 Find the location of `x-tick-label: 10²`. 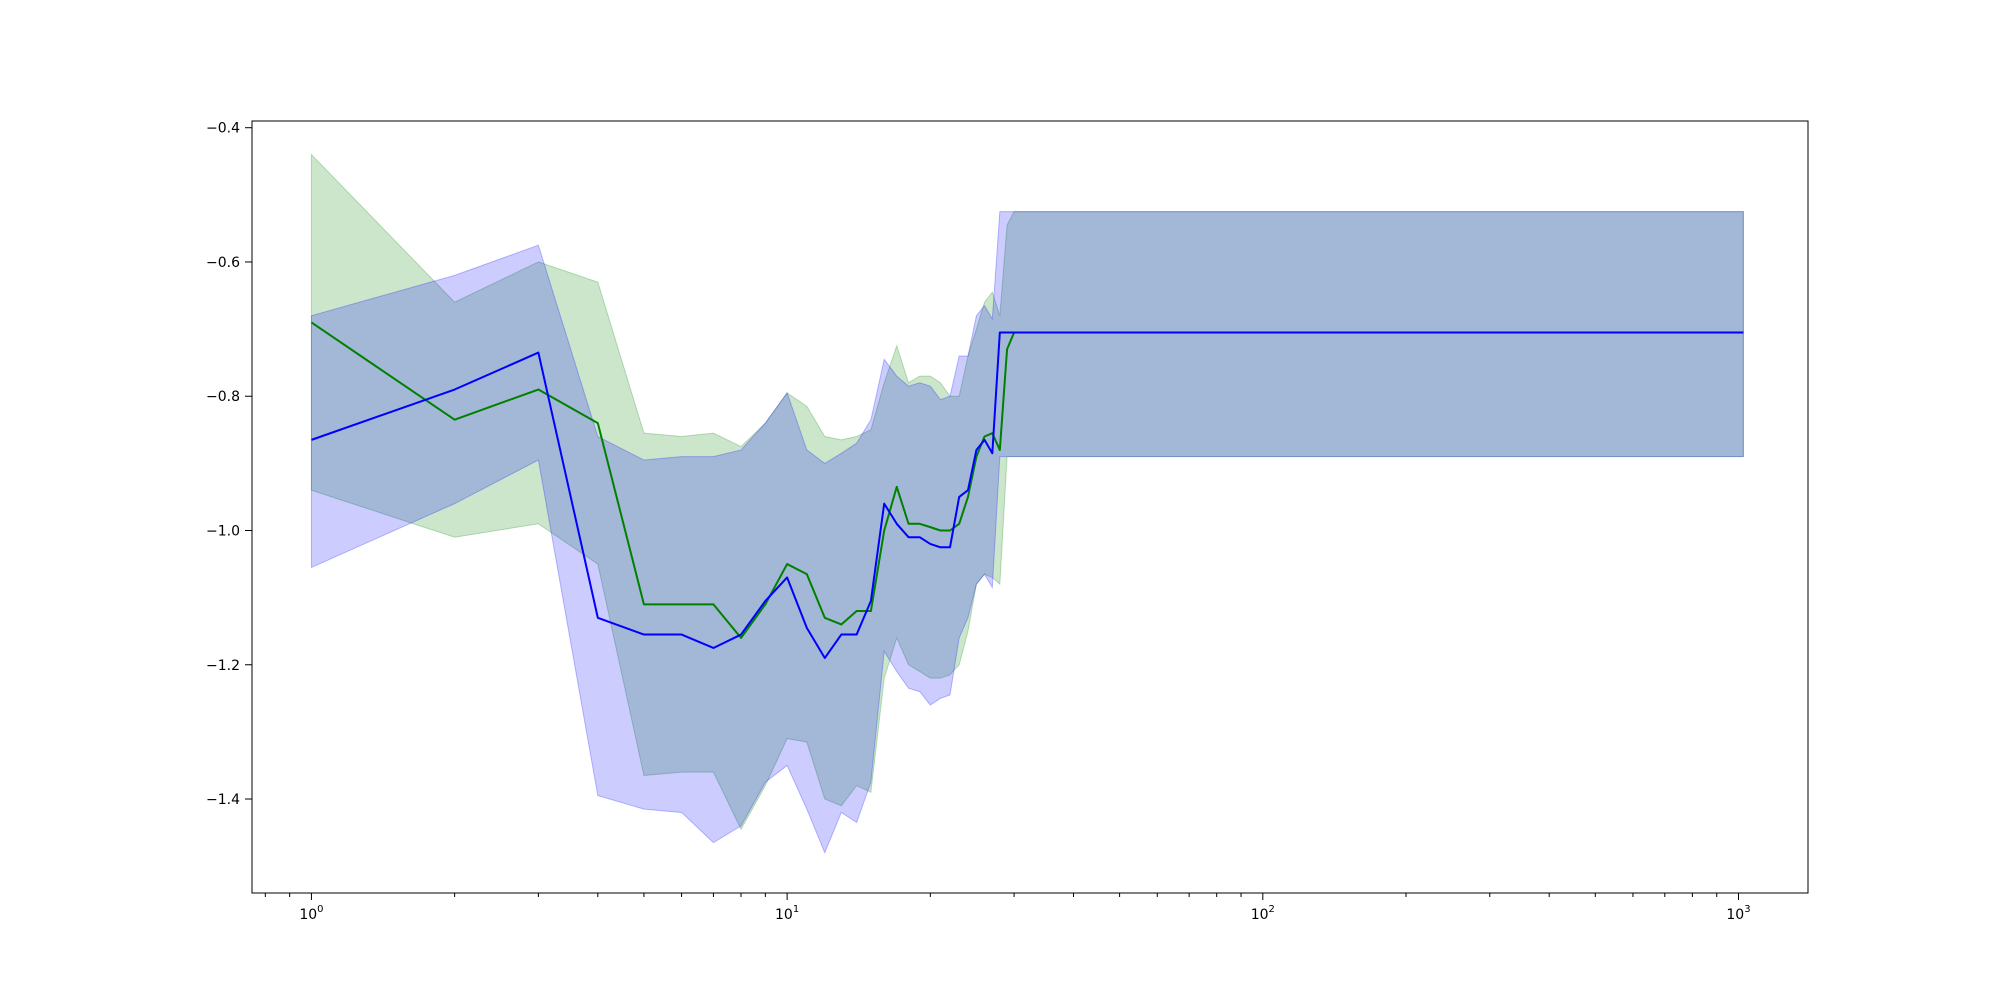

x-tick-label: 10² is located at coordinates (1263, 913).